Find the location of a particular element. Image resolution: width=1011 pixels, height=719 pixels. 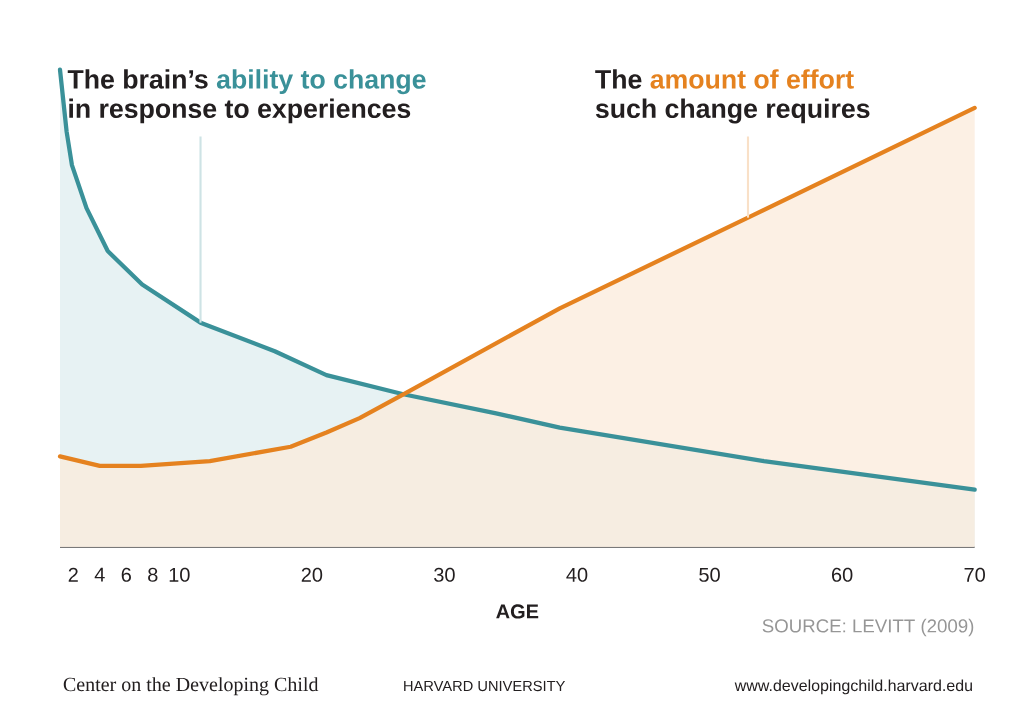

x-tick-label: 50 is located at coordinates (709, 574).